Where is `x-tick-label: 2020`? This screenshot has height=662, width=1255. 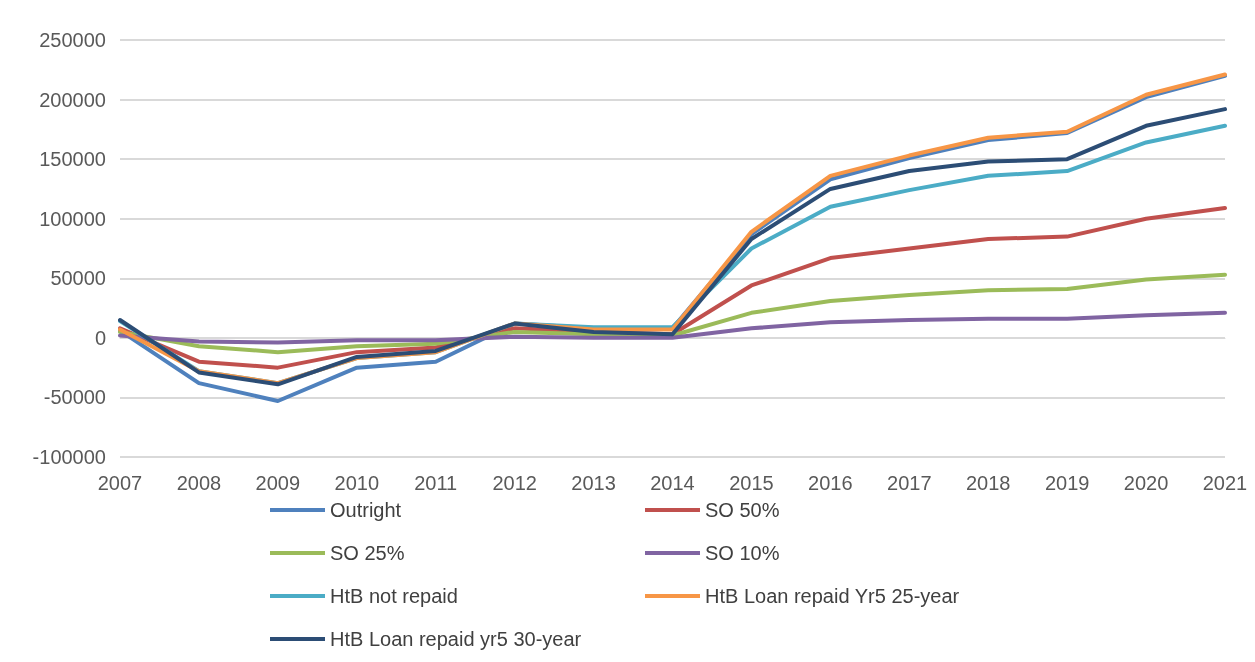 x-tick-label: 2020 is located at coordinates (1146, 483).